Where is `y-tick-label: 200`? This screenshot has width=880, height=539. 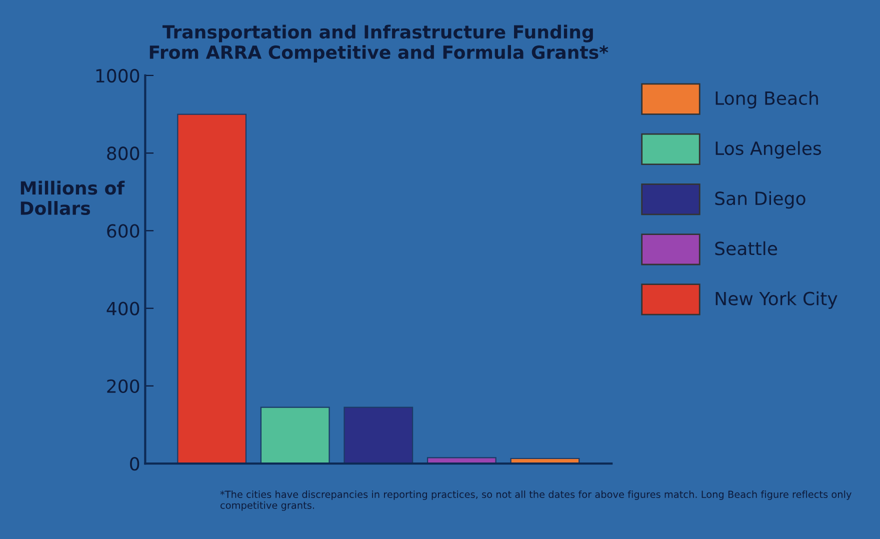 y-tick-label: 200 is located at coordinates (123, 386).